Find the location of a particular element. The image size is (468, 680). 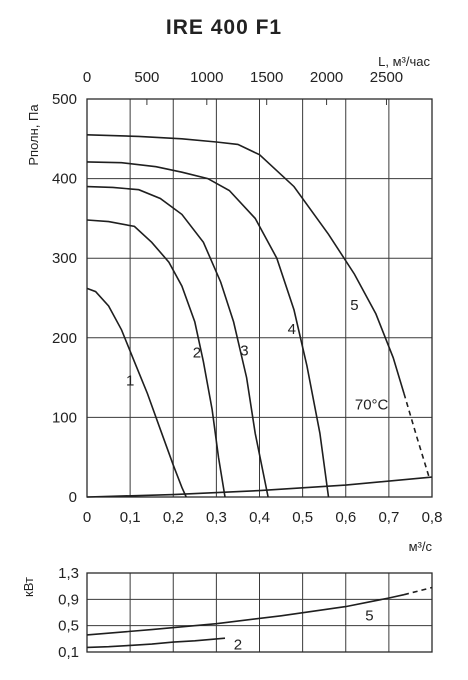

x-tick-label: 0,8 is located at coordinates (432, 517).